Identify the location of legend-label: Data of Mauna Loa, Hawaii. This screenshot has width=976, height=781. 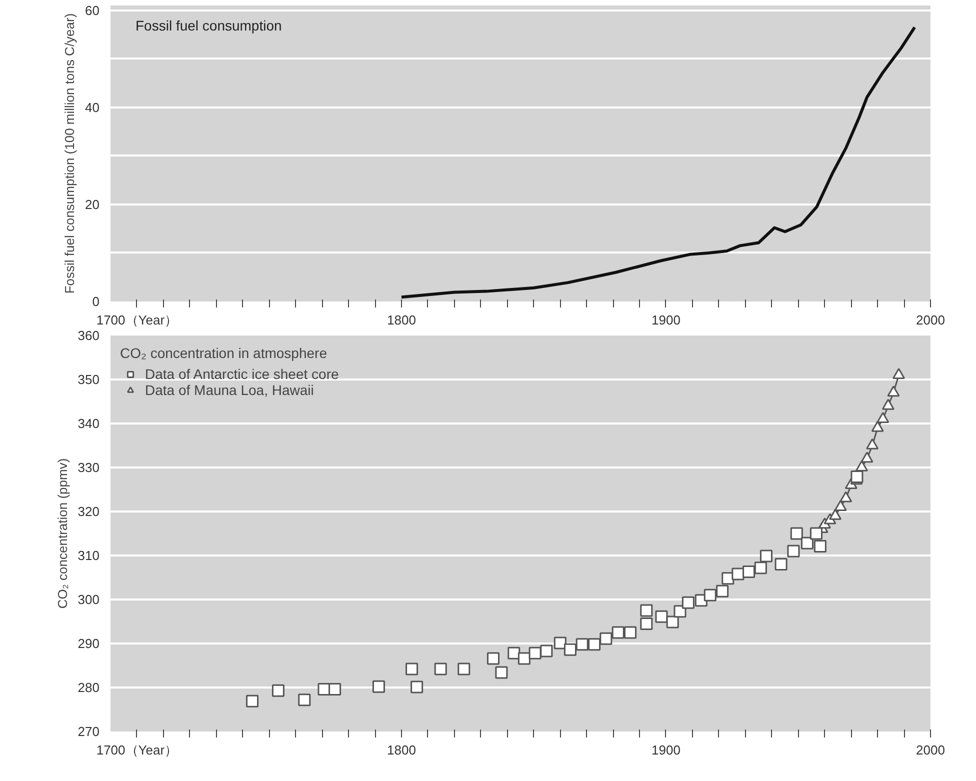
(229, 390).